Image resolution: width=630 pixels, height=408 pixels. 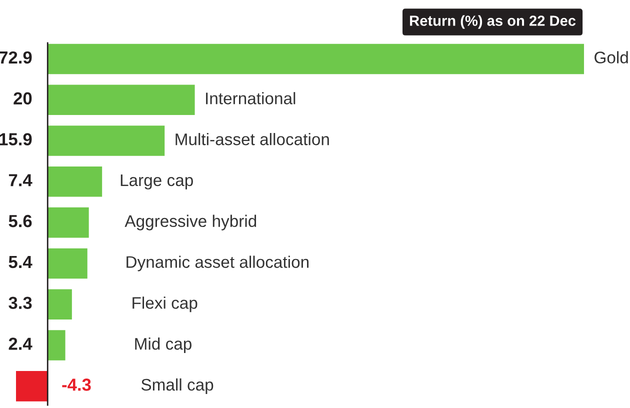 What do you see at coordinates (16, 139) in the screenshot?
I see `data-label: 15.9` at bounding box center [16, 139].